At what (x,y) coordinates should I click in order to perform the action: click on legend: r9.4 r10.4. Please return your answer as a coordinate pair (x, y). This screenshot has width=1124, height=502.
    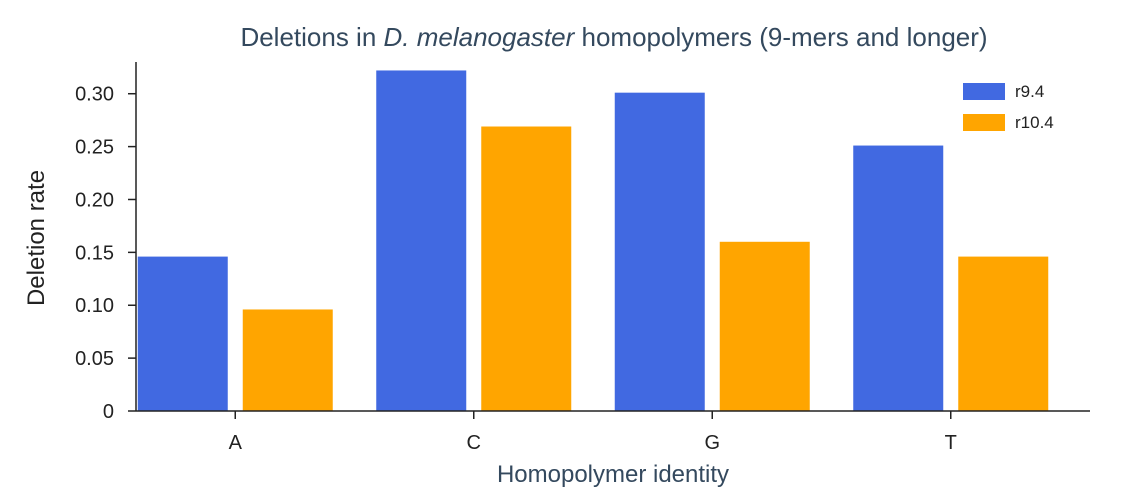
    Looking at the image, I should click on (1008, 107).